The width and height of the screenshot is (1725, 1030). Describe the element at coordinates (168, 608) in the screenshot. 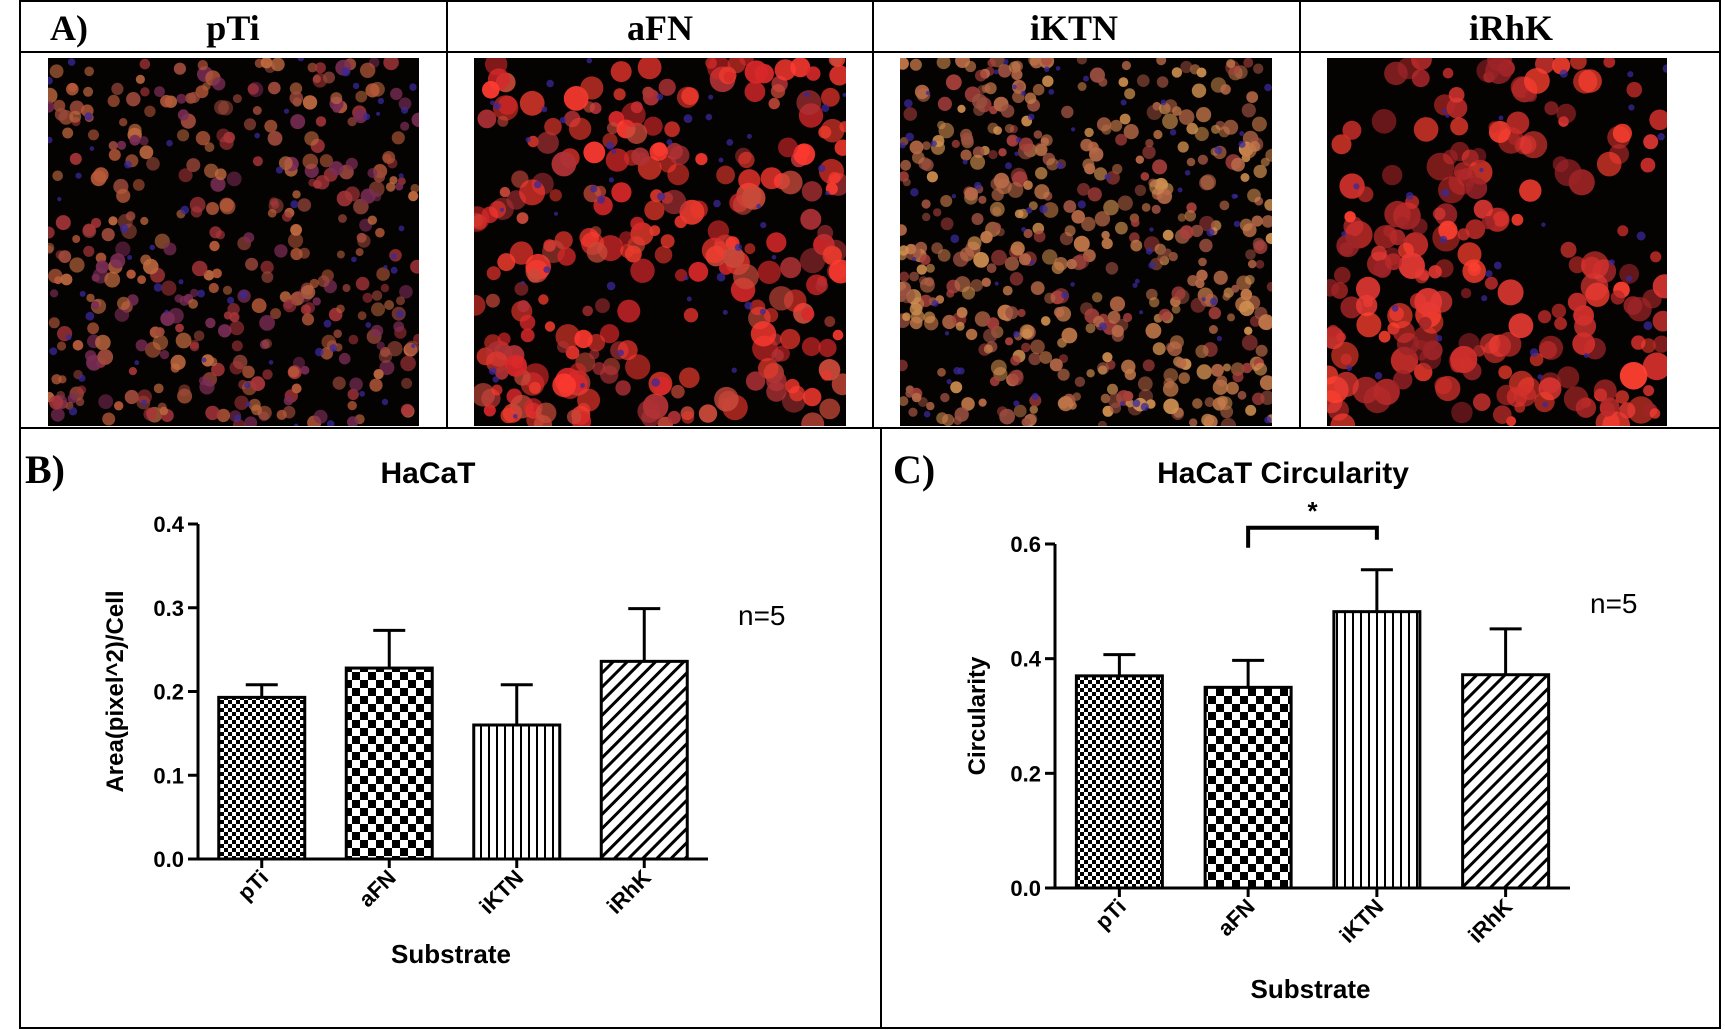

I see `y-tick-label: 0.3` at that location.